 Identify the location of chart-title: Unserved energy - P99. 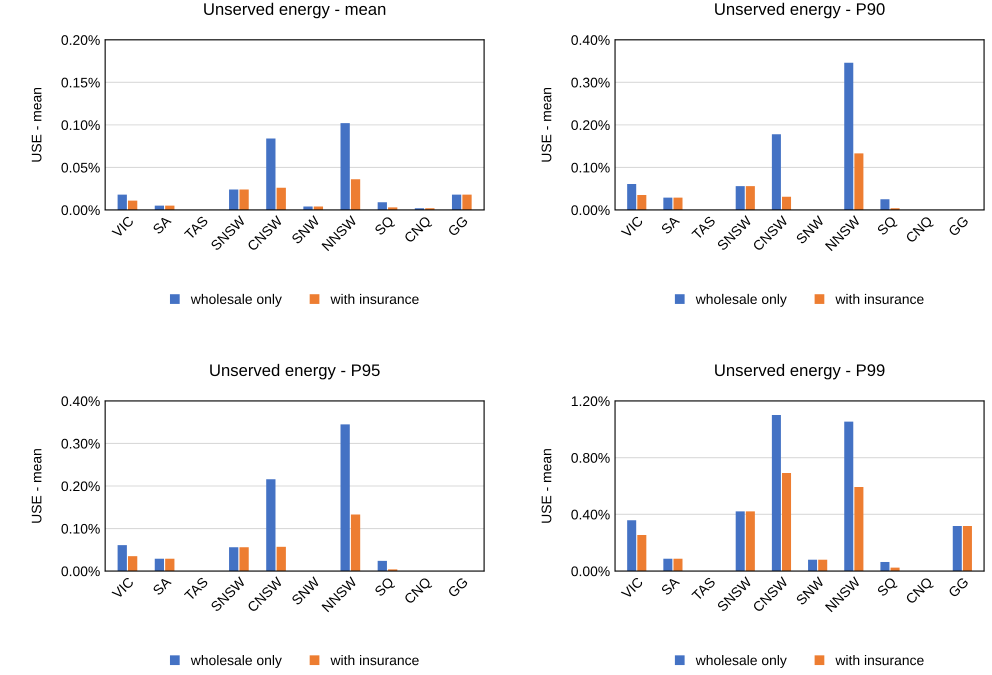
(799, 372).